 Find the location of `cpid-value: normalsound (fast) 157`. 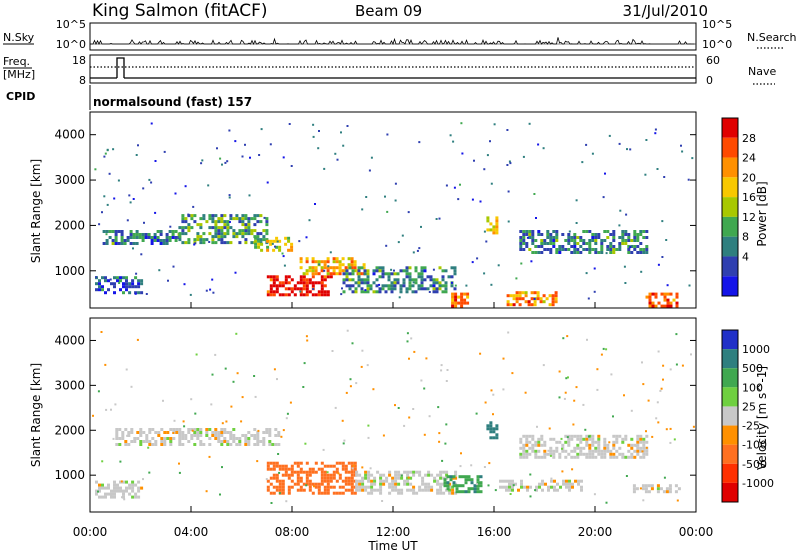

cpid-value: normalsound (fast) 157 is located at coordinates (172, 102).